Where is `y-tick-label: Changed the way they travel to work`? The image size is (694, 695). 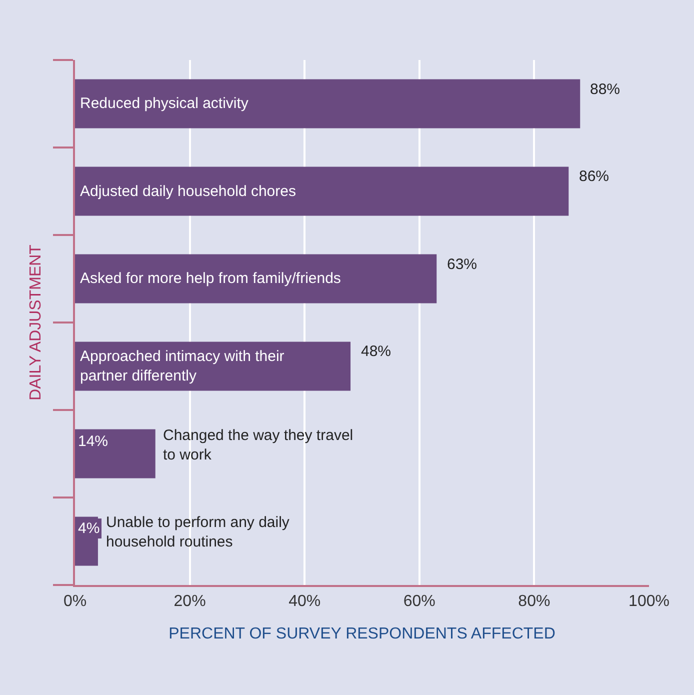
y-tick-label: Changed the way they travel to work is located at coordinates (258, 445).